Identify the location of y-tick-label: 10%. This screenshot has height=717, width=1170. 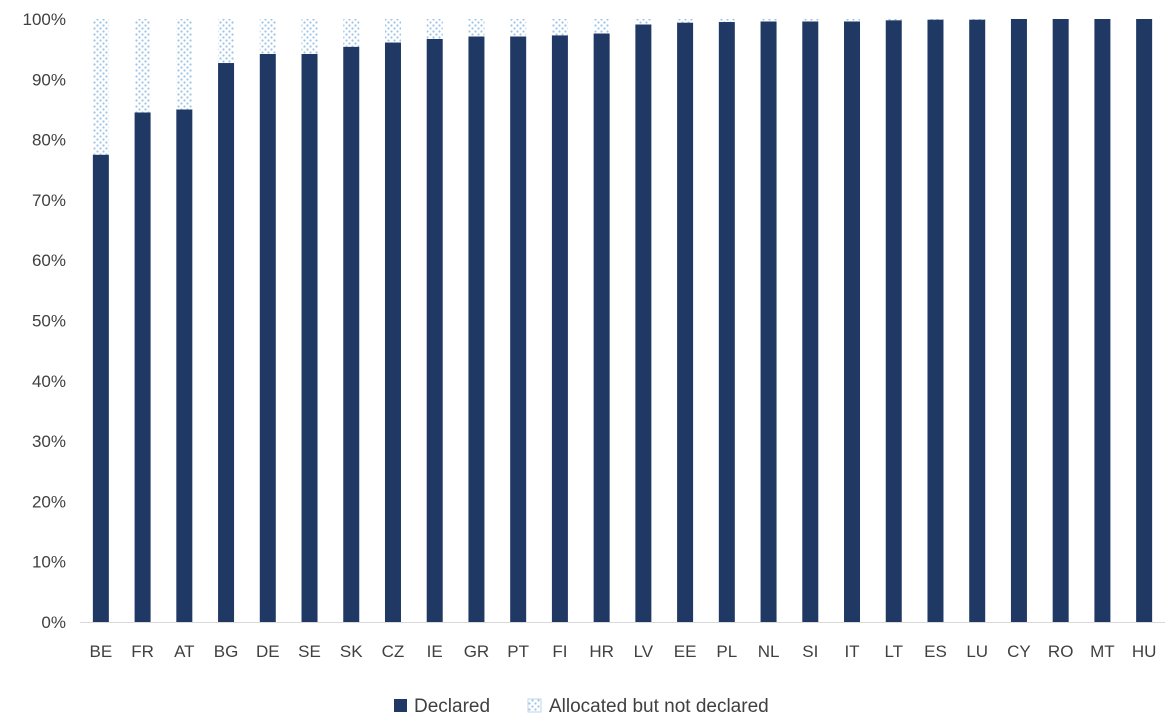
(49, 562).